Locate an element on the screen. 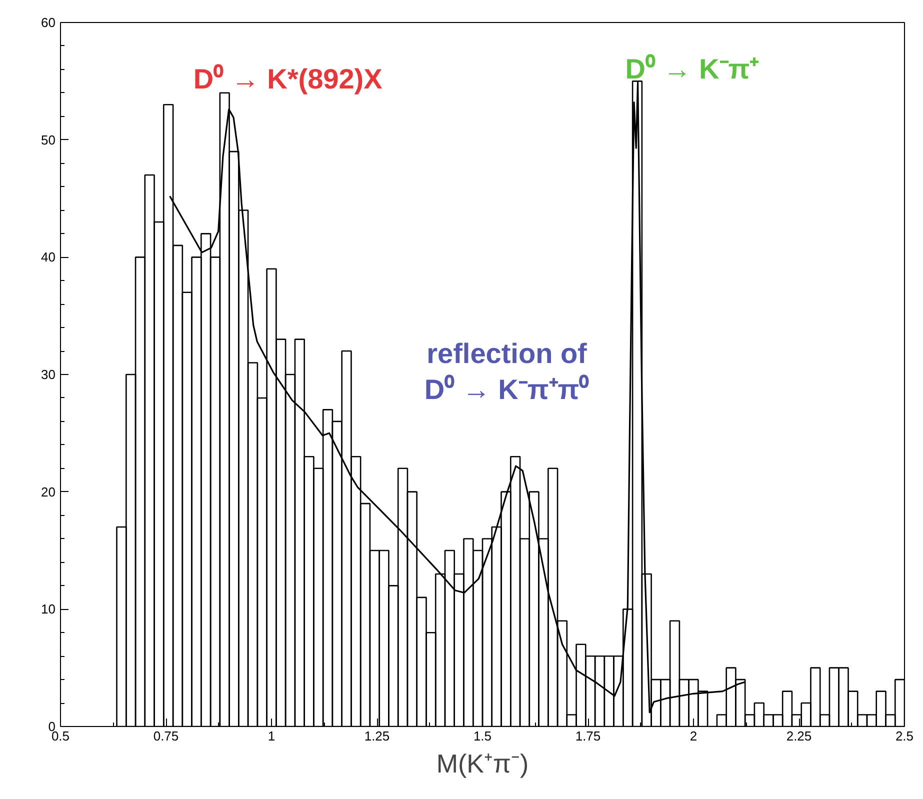 The width and height of the screenshot is (923, 799). annotation: reflection of D⁰ → K⁻π⁺π⁰ is located at coordinates (507, 372).